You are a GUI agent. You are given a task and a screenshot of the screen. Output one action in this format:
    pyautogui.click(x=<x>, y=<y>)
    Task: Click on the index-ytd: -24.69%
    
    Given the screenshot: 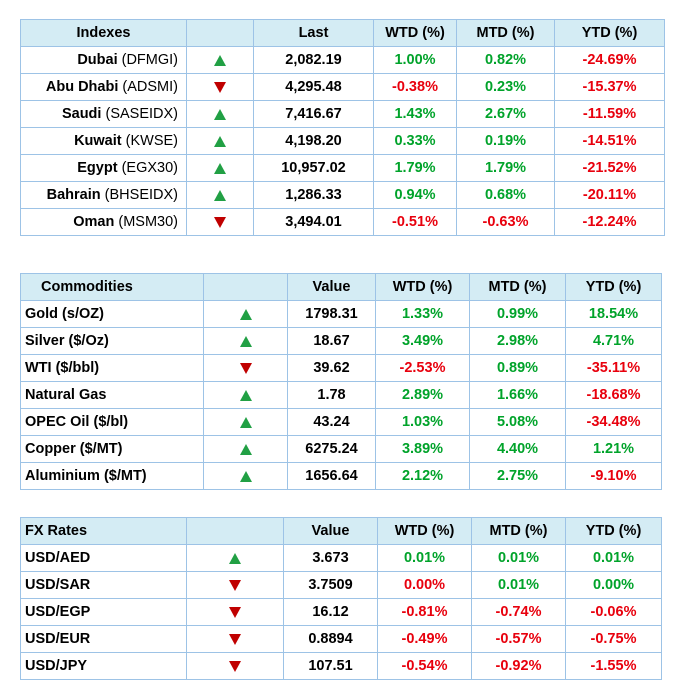 What is the action you would take?
    pyautogui.click(x=609, y=60)
    